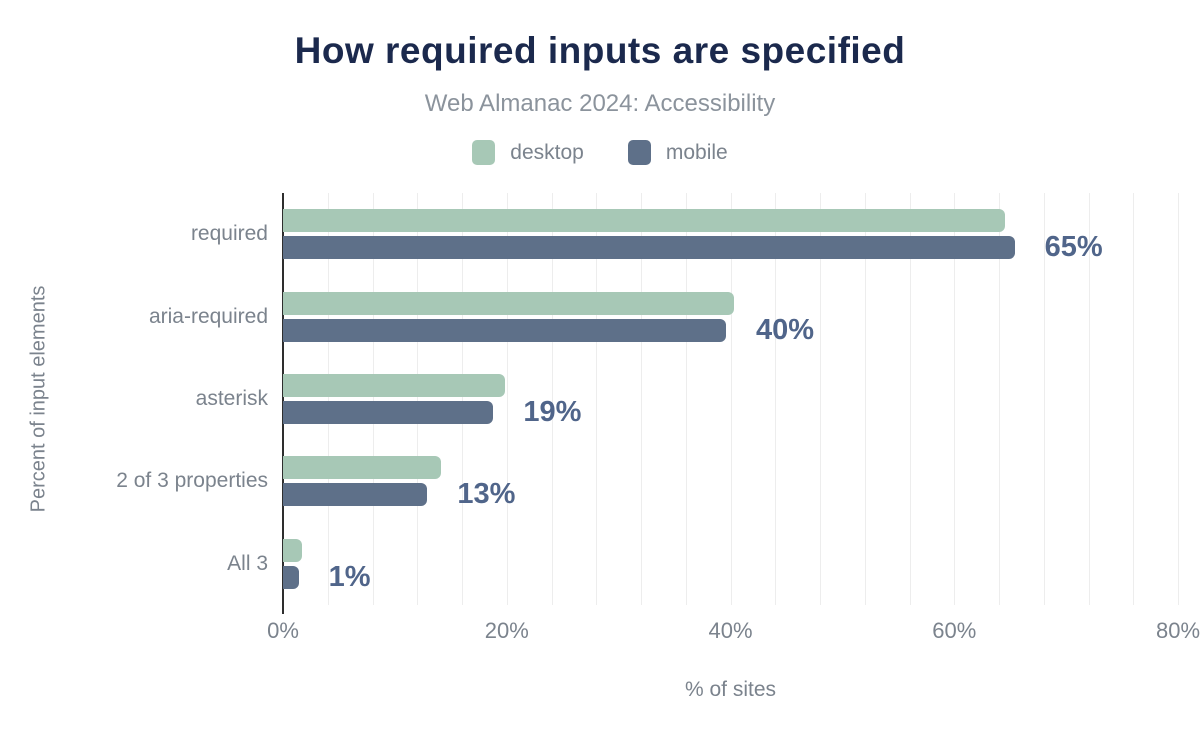 The width and height of the screenshot is (1200, 742). Describe the element at coordinates (730, 689) in the screenshot. I see `x-axis-title: % of sites` at that location.